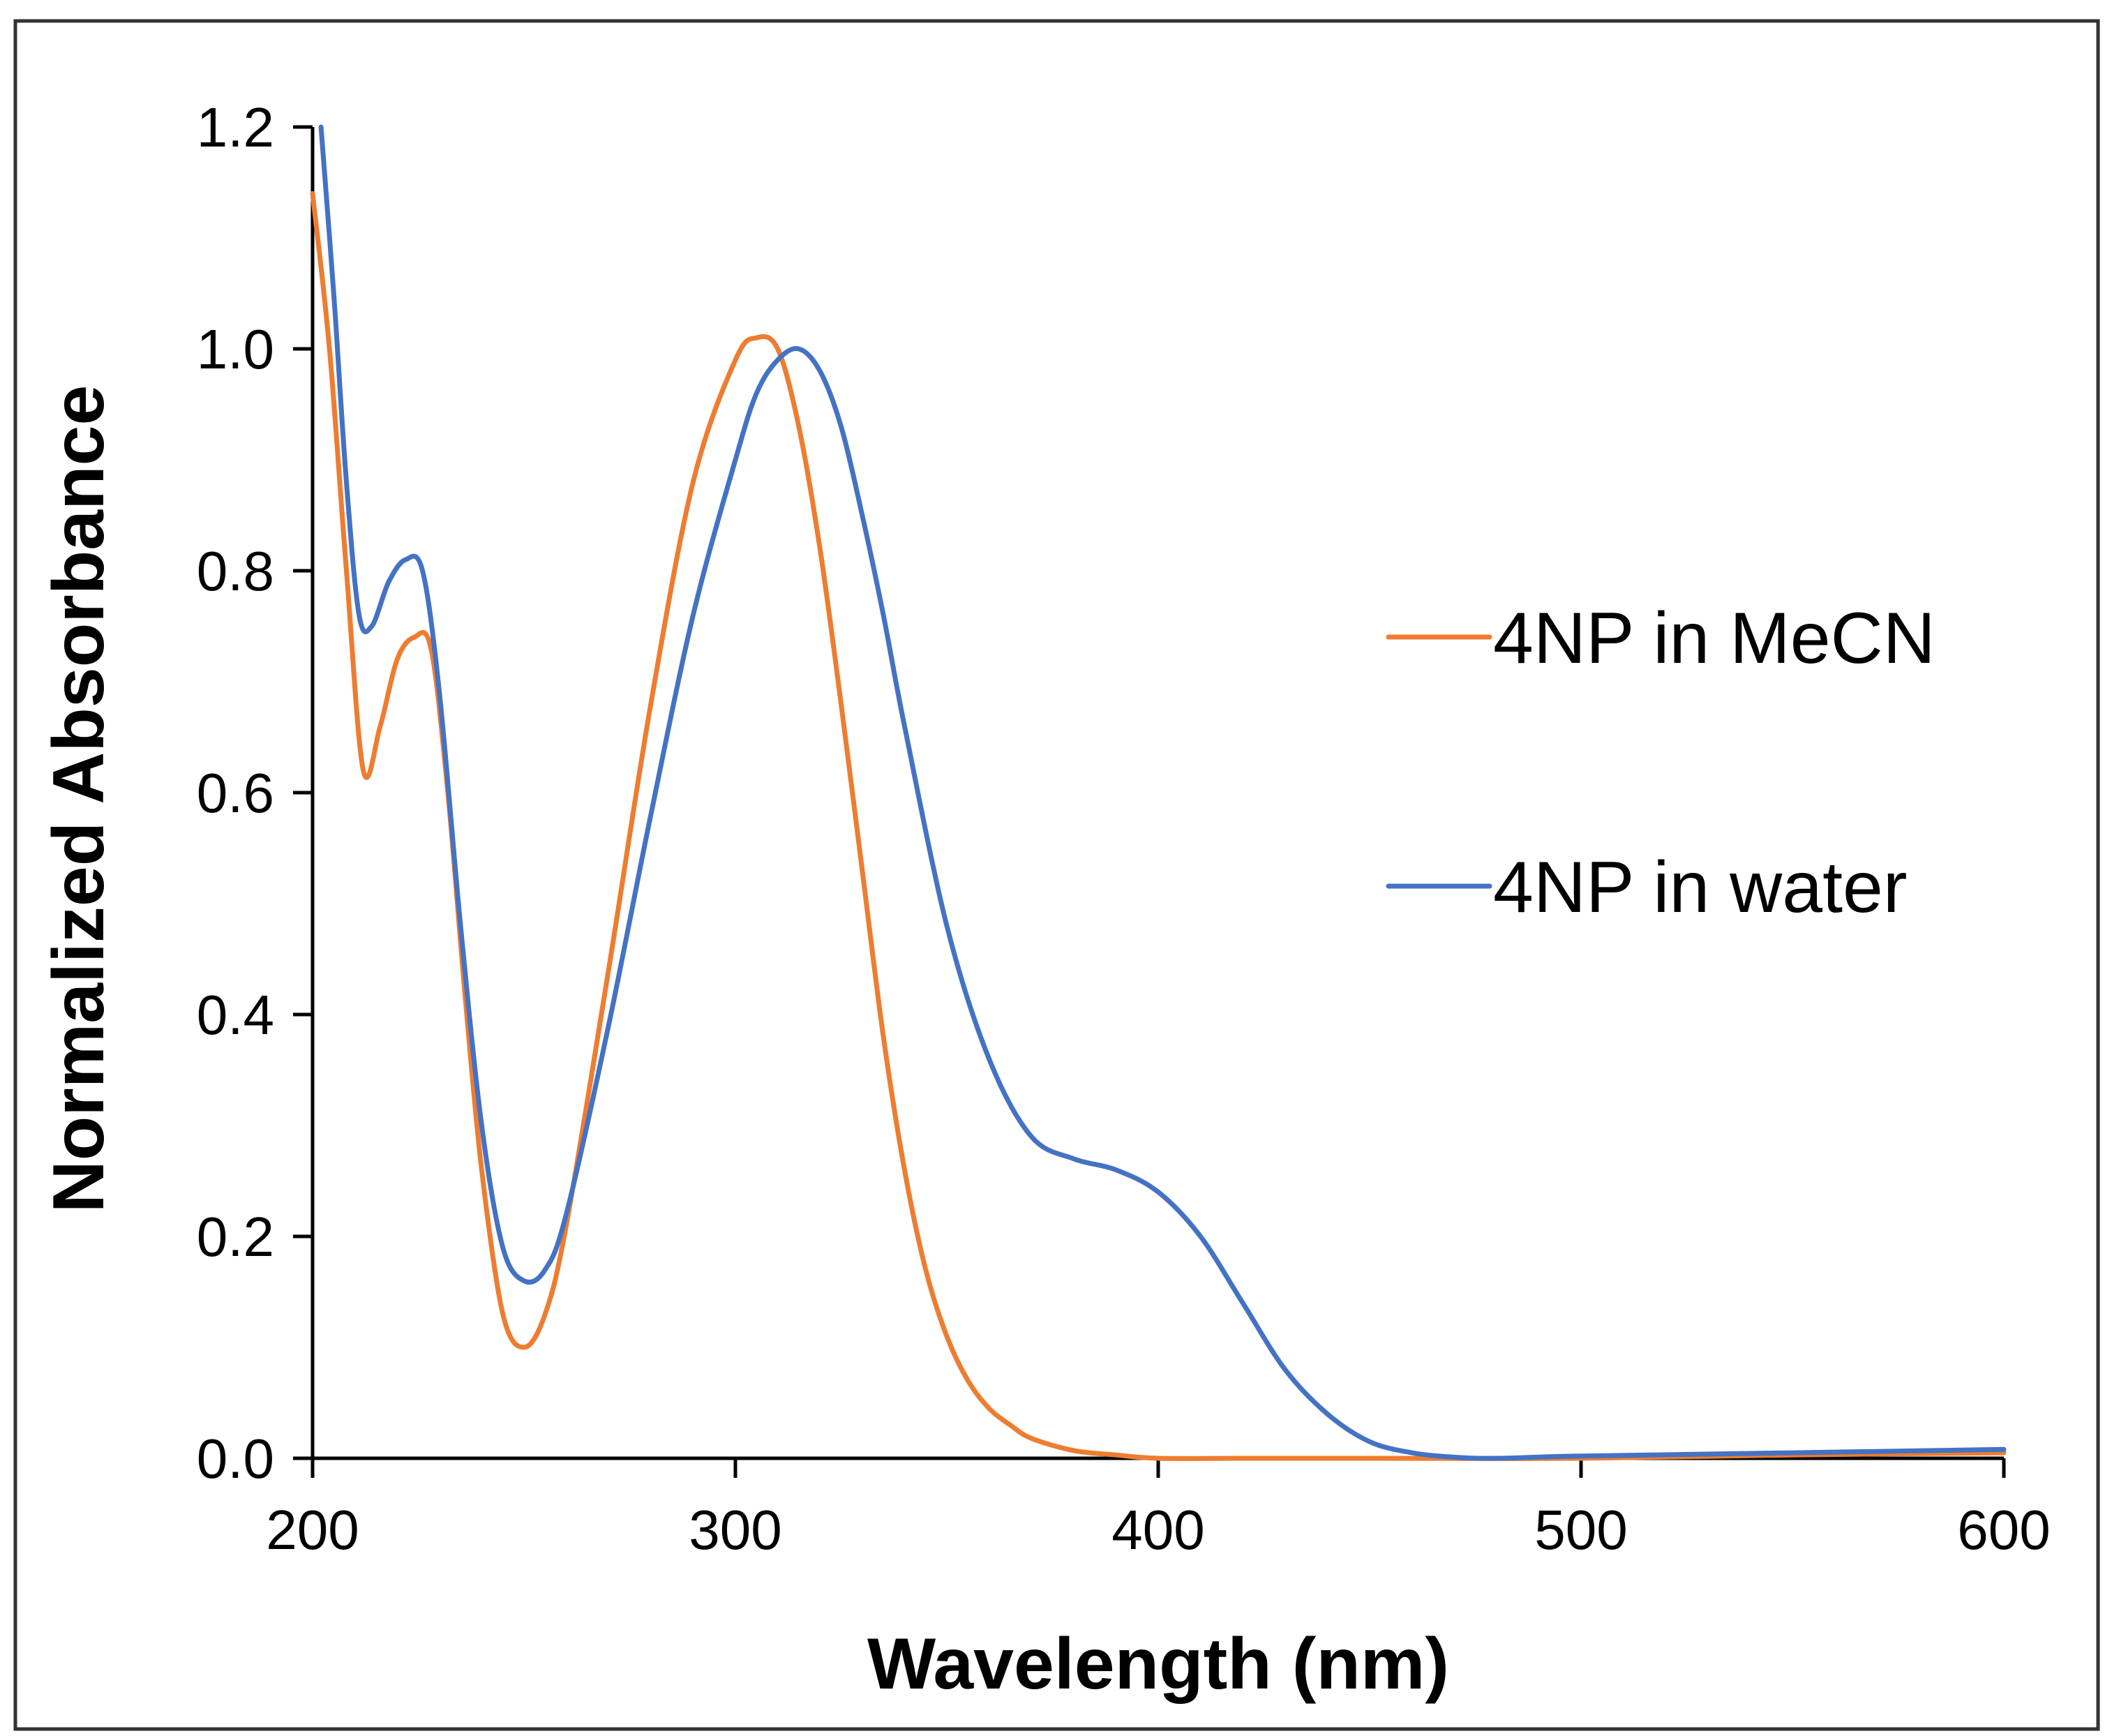 Image resolution: width=2112 pixels, height=1736 pixels. What do you see at coordinates (2003, 1530) in the screenshot?
I see `x-tick-label: 600` at bounding box center [2003, 1530].